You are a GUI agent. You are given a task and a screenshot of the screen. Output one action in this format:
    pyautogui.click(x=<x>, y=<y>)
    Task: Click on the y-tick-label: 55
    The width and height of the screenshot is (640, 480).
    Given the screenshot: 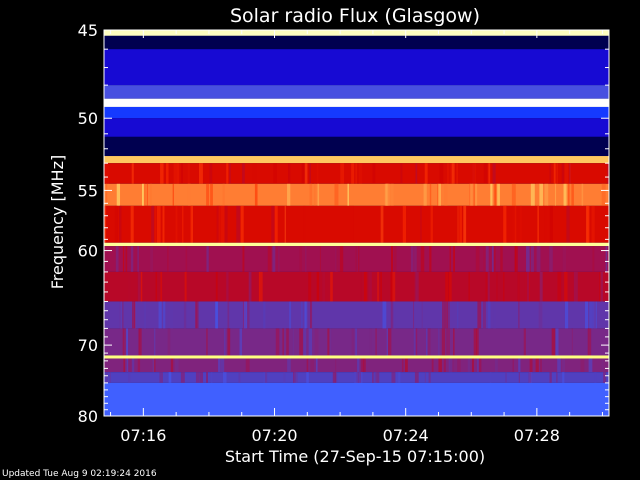 What is the action you would take?
    pyautogui.click(x=88, y=190)
    